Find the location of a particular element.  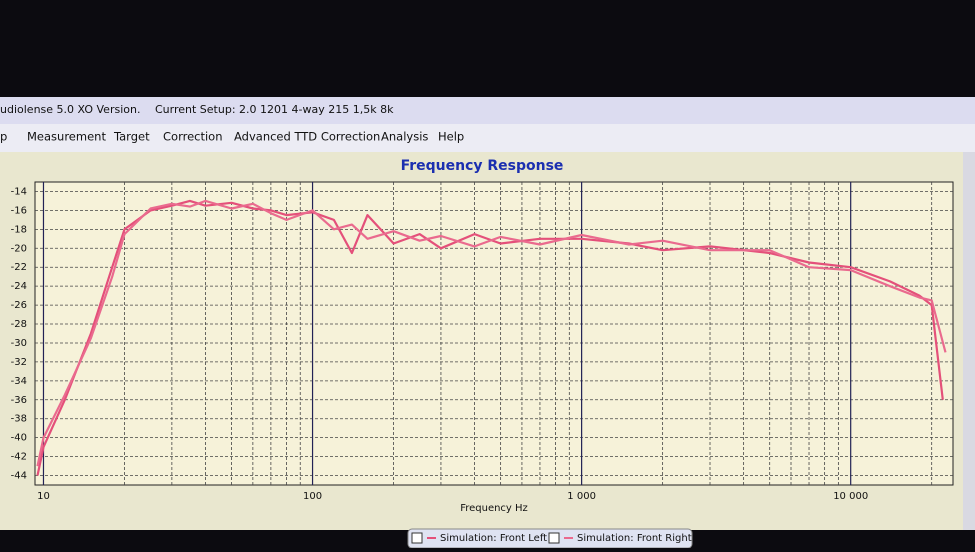

legend-label: Simulation: Front Left is located at coordinates (493, 538).